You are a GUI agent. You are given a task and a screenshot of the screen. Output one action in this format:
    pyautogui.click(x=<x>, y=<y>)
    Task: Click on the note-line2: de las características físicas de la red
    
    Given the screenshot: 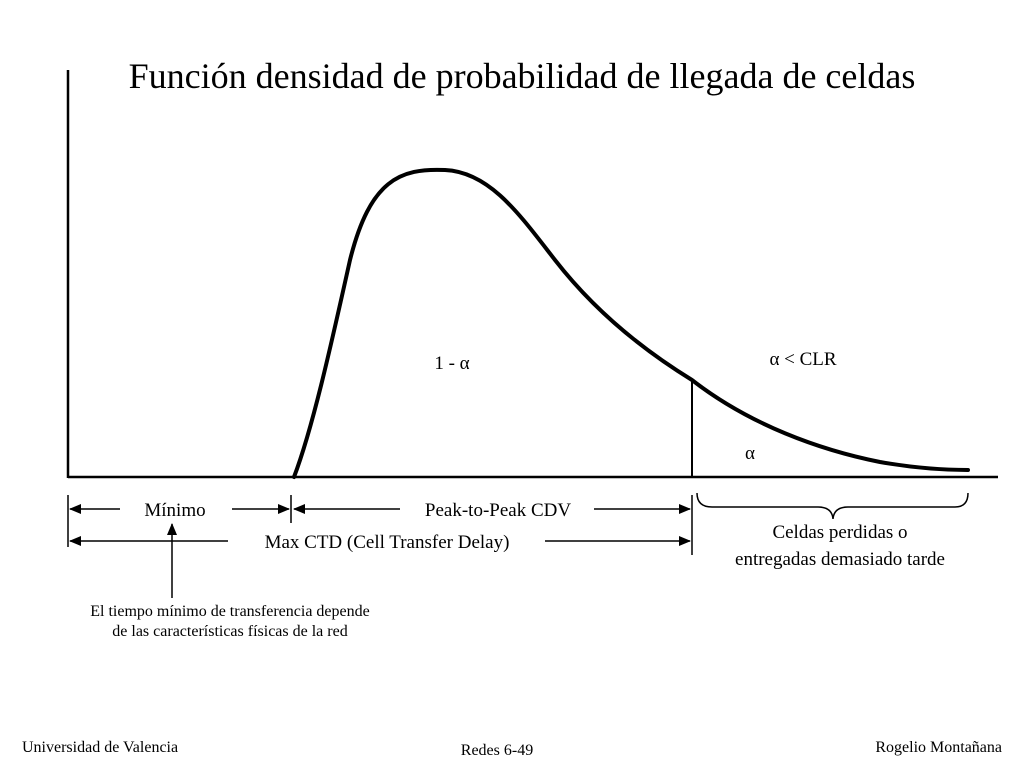 What is the action you would take?
    pyautogui.click(x=229, y=631)
    